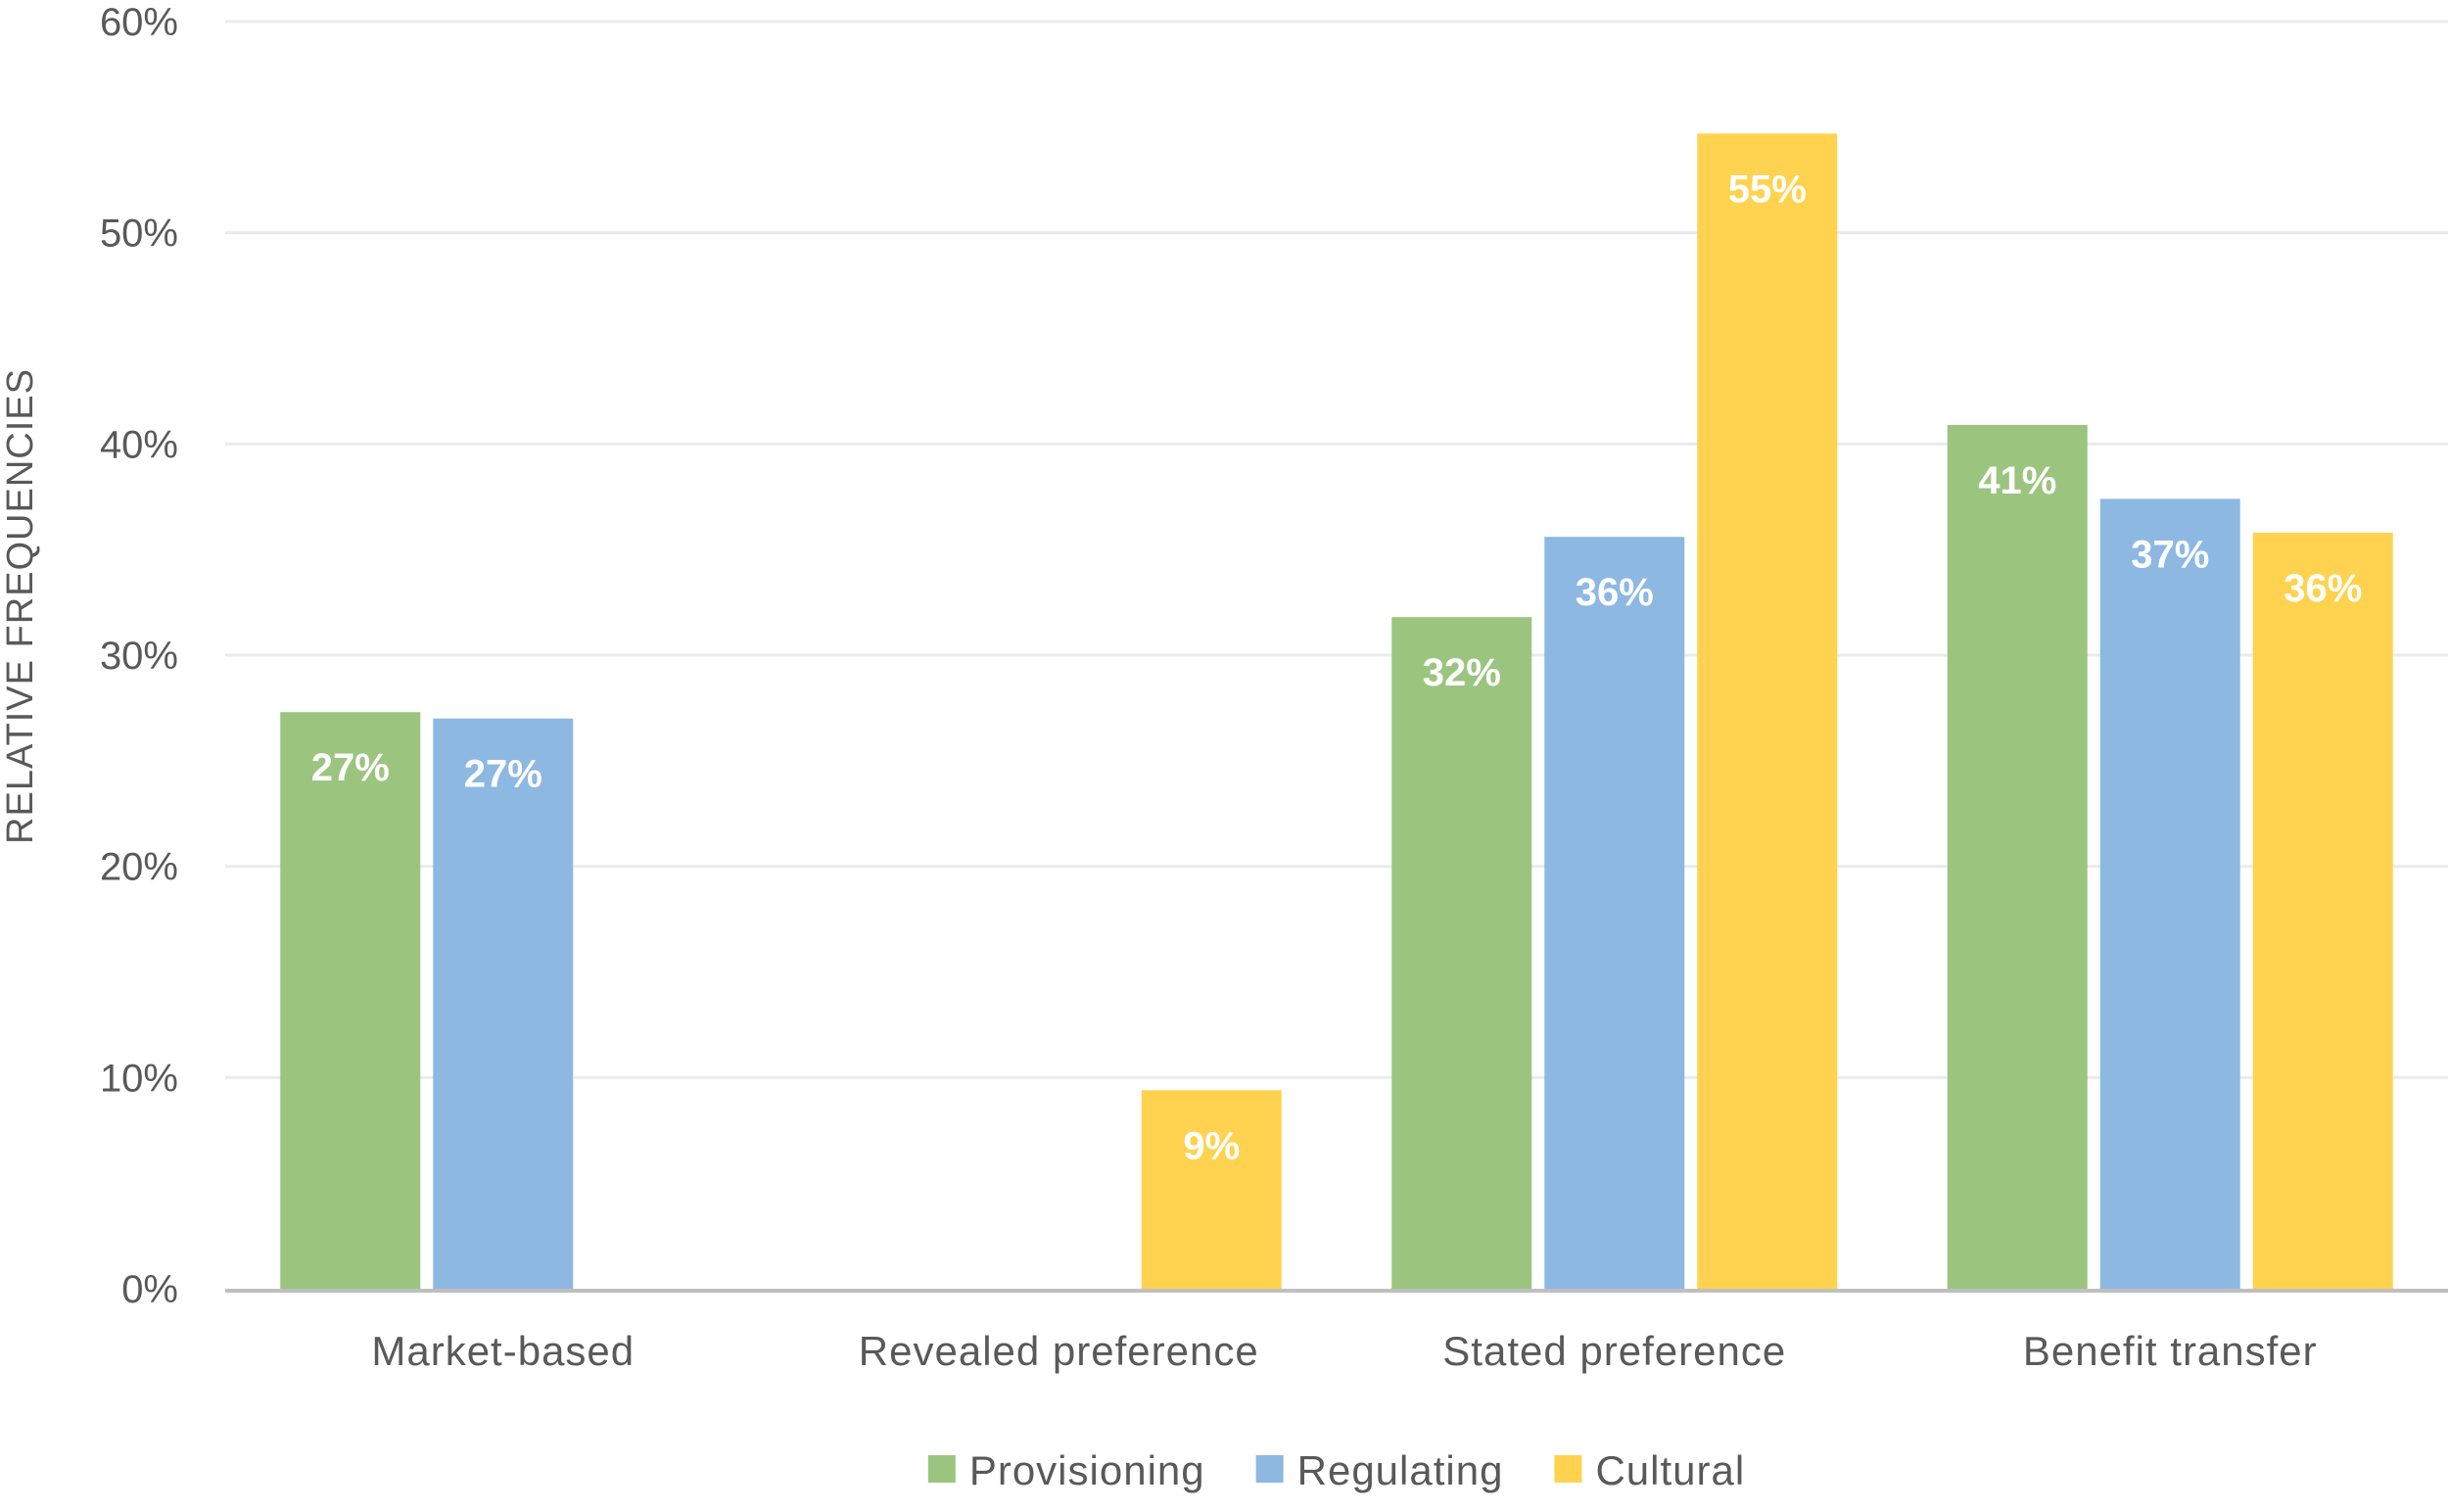 This screenshot has width=2448, height=1512. What do you see at coordinates (941, 1469) in the screenshot?
I see `legend-swatch-provisioning` at bounding box center [941, 1469].